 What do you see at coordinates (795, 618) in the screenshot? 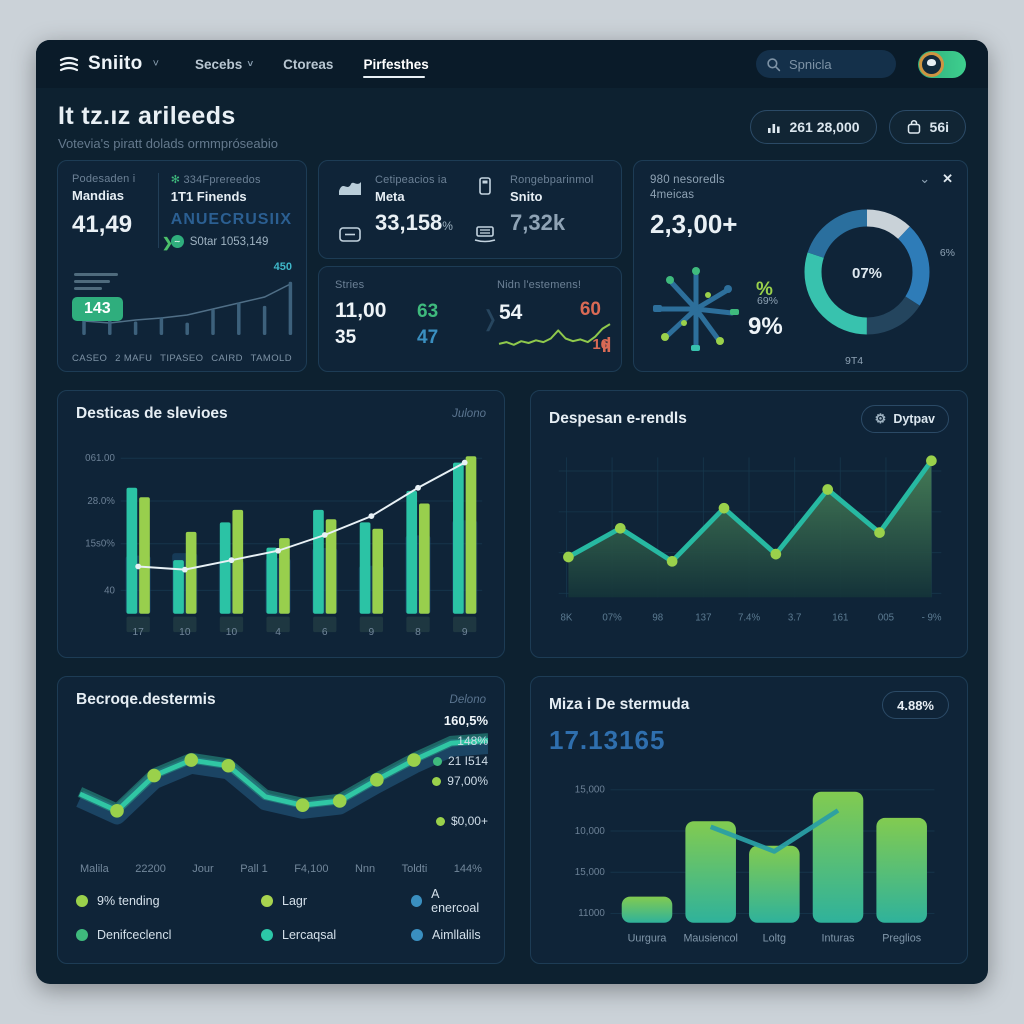
I see `x-axis-label: 3.7` at bounding box center [795, 618].